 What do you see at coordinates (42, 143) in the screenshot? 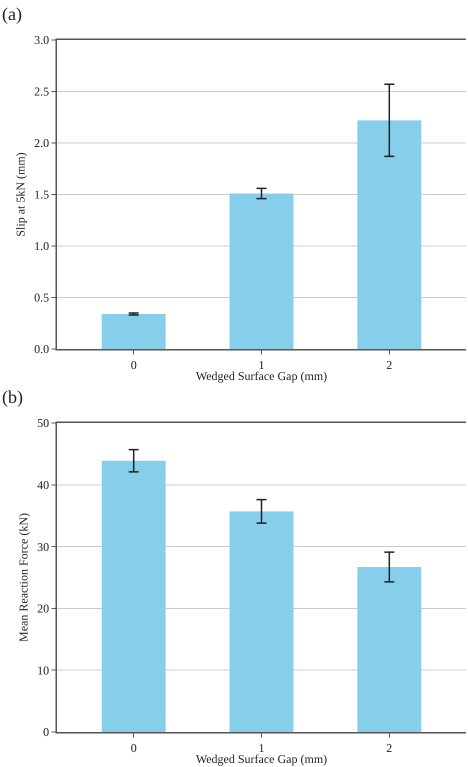
I see `y-tick-label: 2.0` at bounding box center [42, 143].